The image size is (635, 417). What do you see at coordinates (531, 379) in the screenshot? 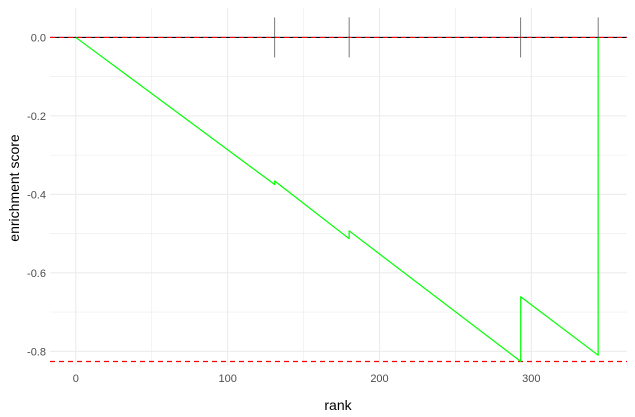
I see `x-tick-label: 300` at bounding box center [531, 379].